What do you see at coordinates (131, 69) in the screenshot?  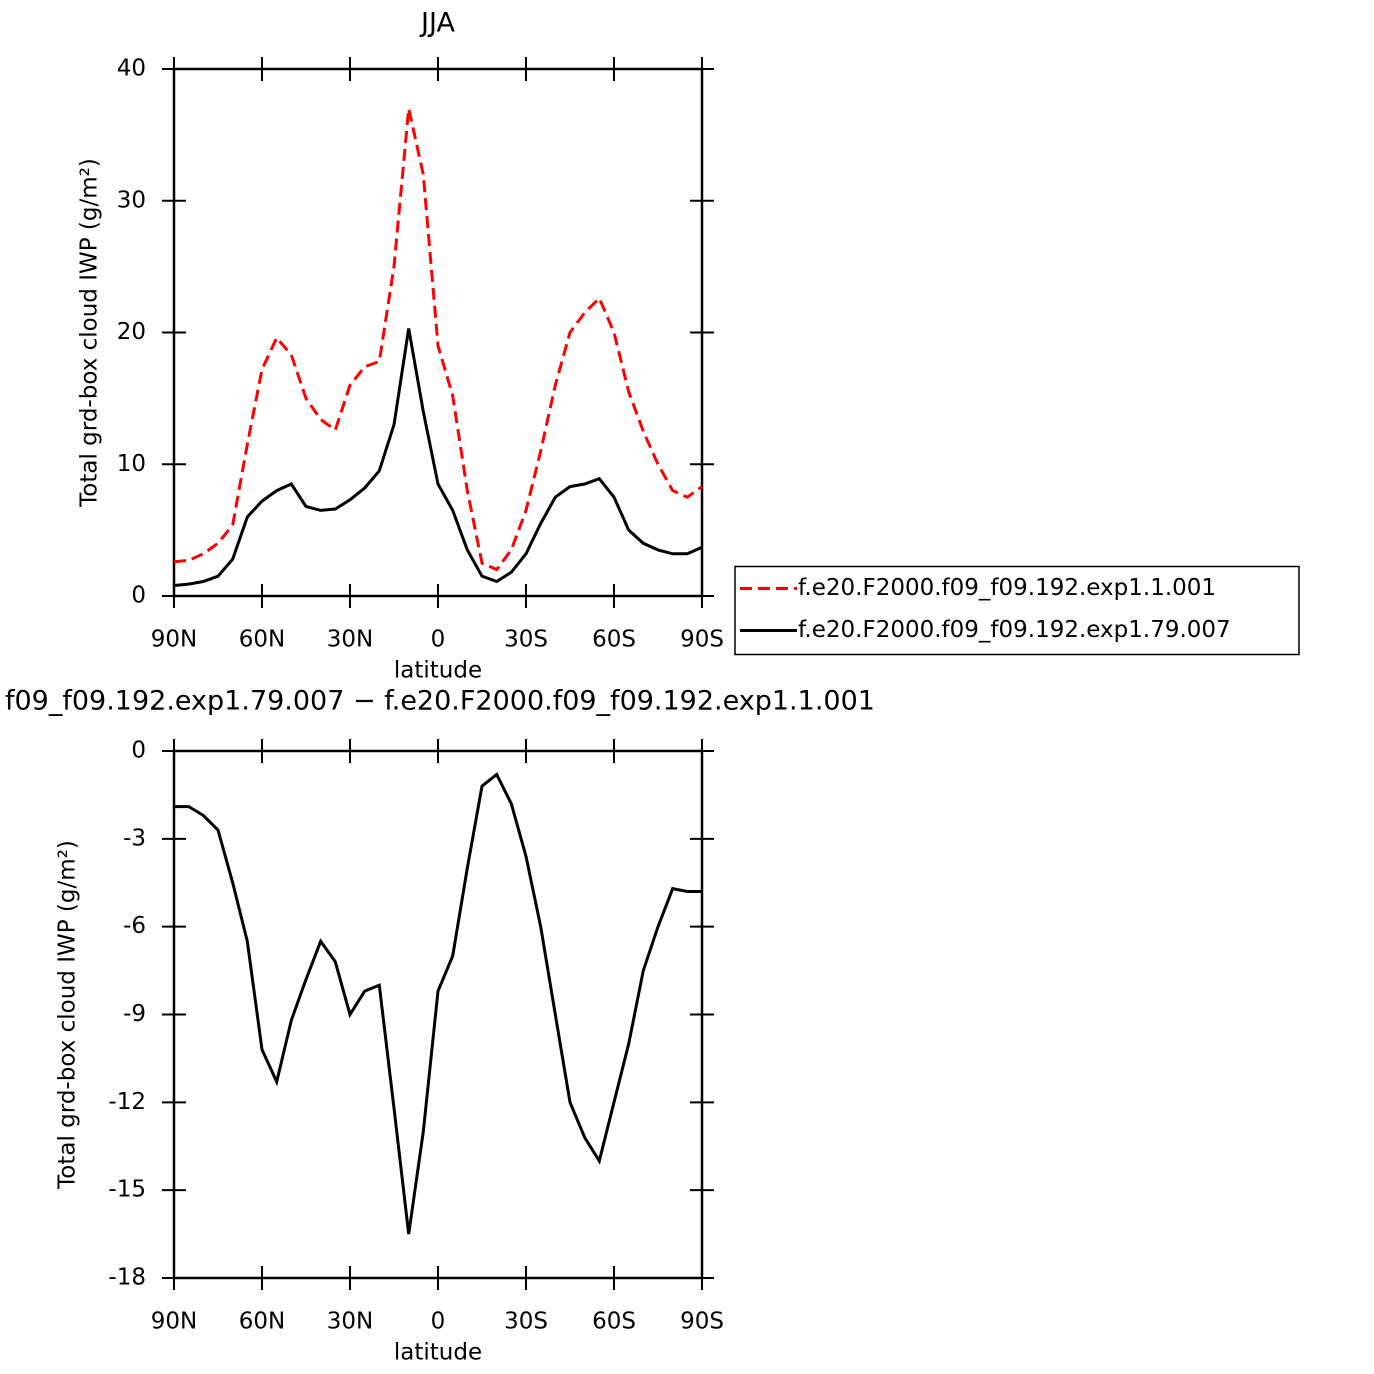 I see `y-tick-label: 40` at bounding box center [131, 69].